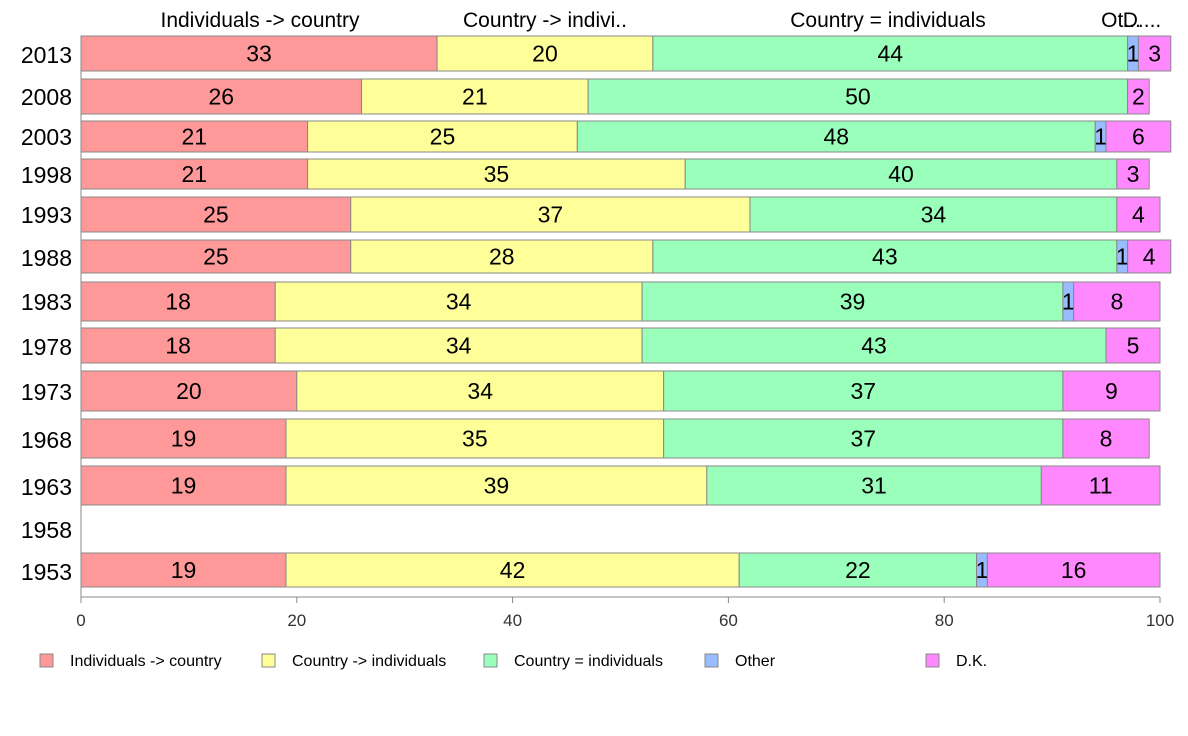  What do you see at coordinates (146, 661) in the screenshot?
I see `legend-label: Individuals -> country` at bounding box center [146, 661].